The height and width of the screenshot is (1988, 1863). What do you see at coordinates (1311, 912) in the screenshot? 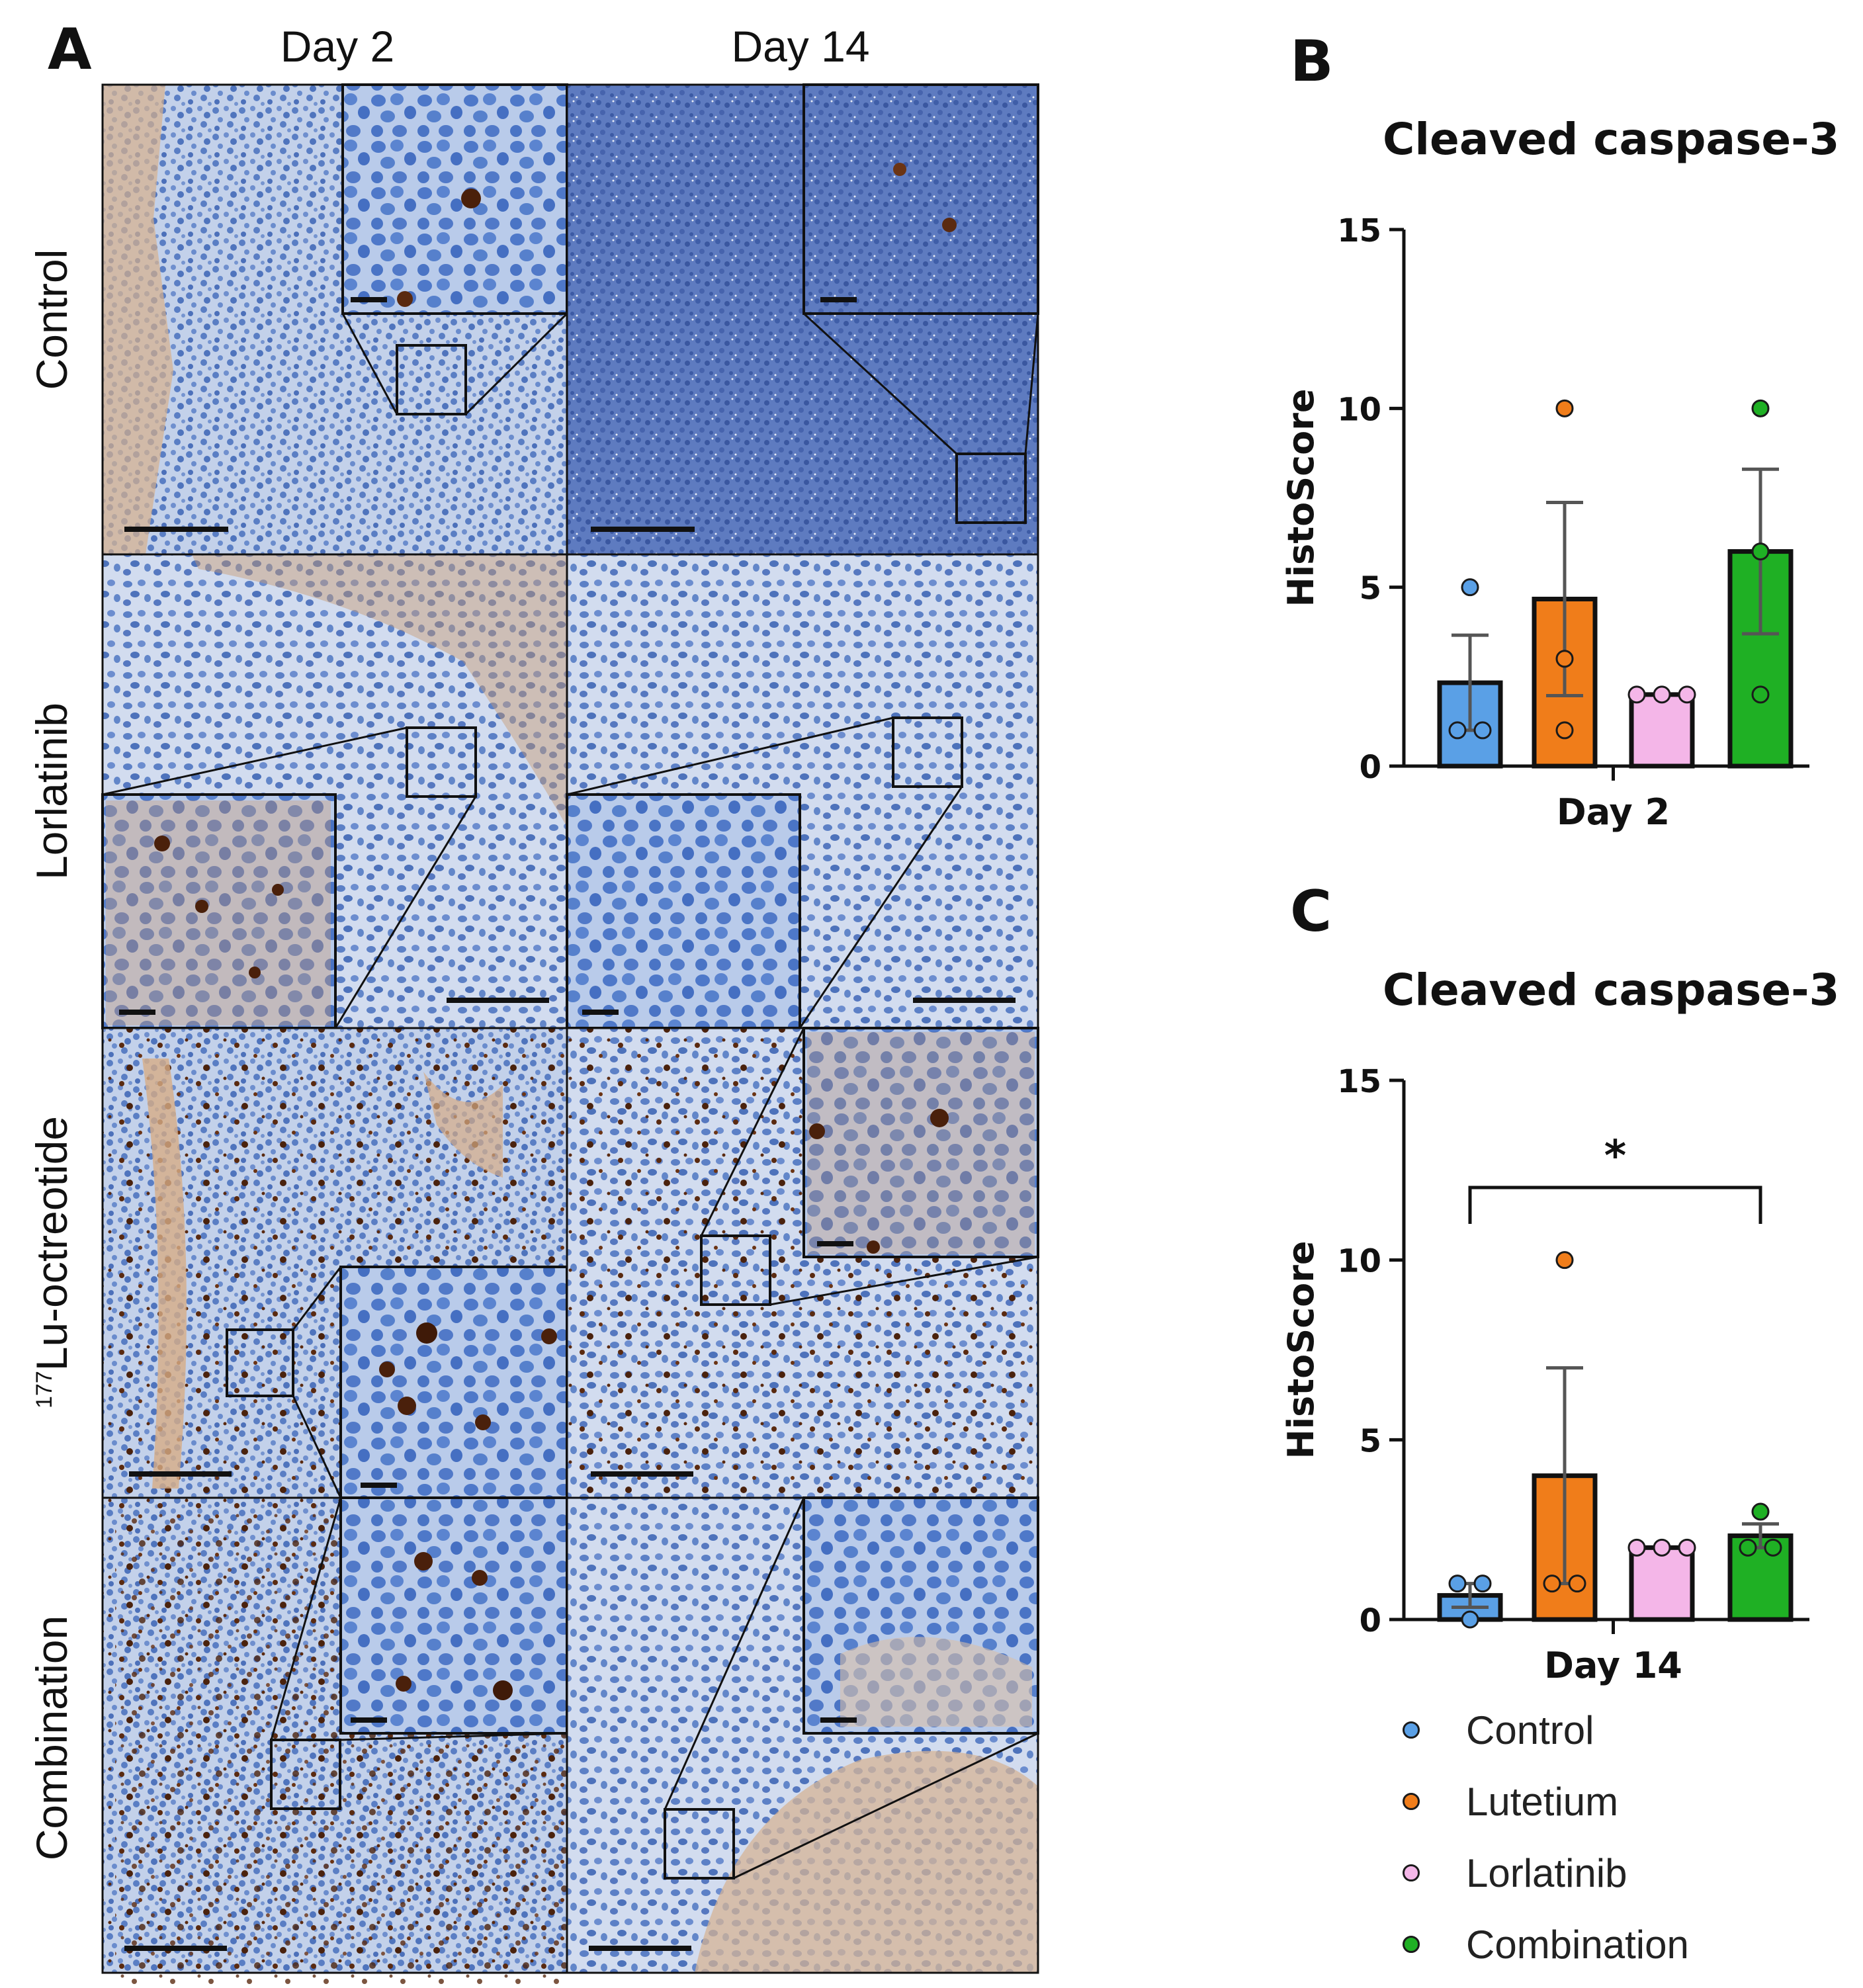
I see `panel-c-letter: C` at bounding box center [1311, 912].